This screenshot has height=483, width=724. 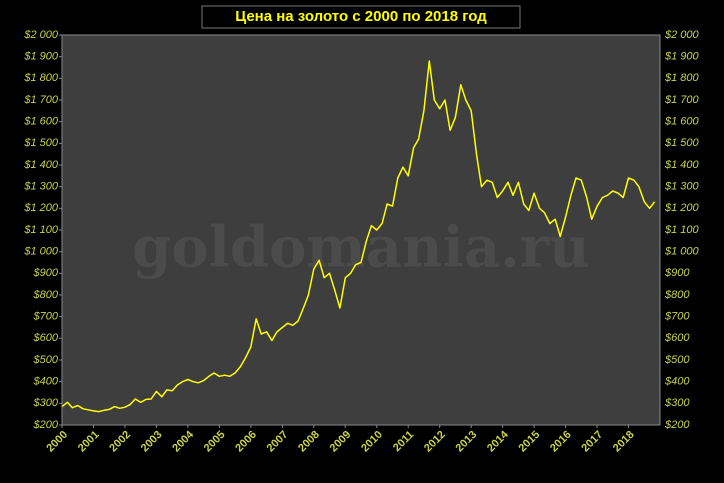 What do you see at coordinates (682, 165) in the screenshot?
I see `y2-tick-label: $1 400` at bounding box center [682, 165].